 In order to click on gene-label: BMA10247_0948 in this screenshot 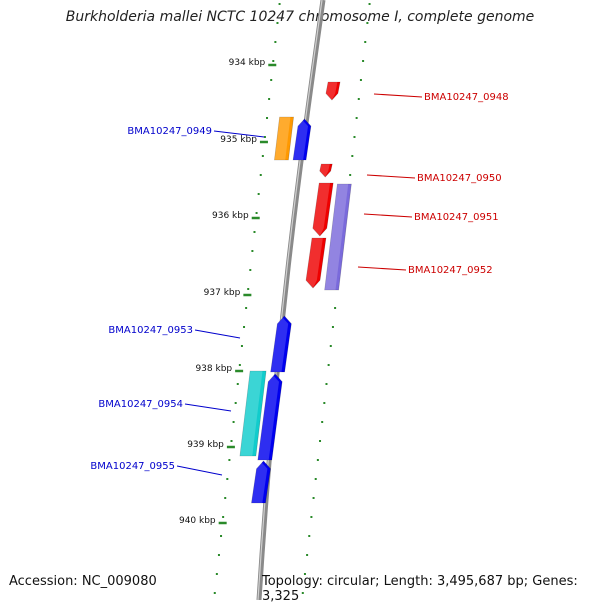, I will do `click(466, 97)`.